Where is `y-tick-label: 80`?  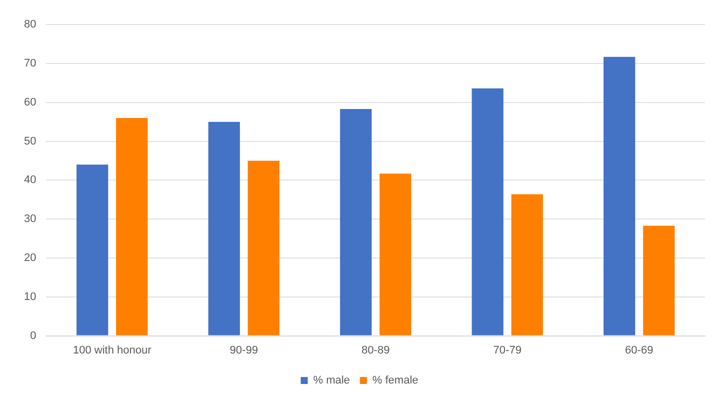 y-tick-label: 80 is located at coordinates (30, 24).